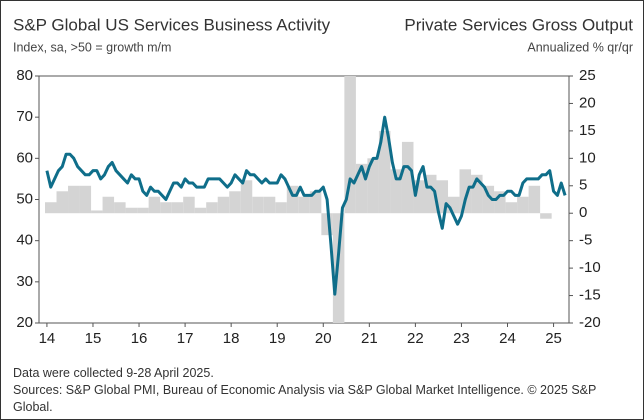  What do you see at coordinates (369, 338) in the screenshot?
I see `x-tick-label: 21` at bounding box center [369, 338].